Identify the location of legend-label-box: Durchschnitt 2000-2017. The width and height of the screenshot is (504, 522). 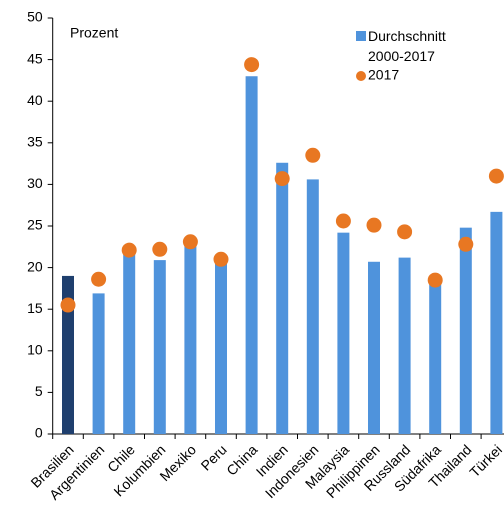
(407, 46).